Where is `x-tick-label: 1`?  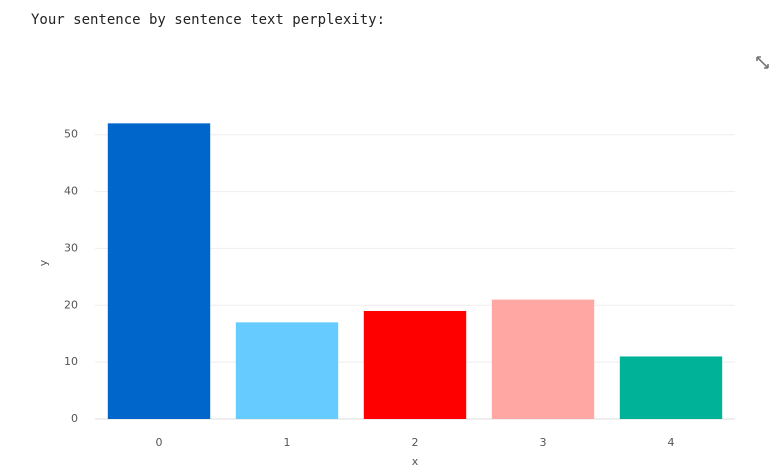
x-tick-label: 1 is located at coordinates (287, 442).